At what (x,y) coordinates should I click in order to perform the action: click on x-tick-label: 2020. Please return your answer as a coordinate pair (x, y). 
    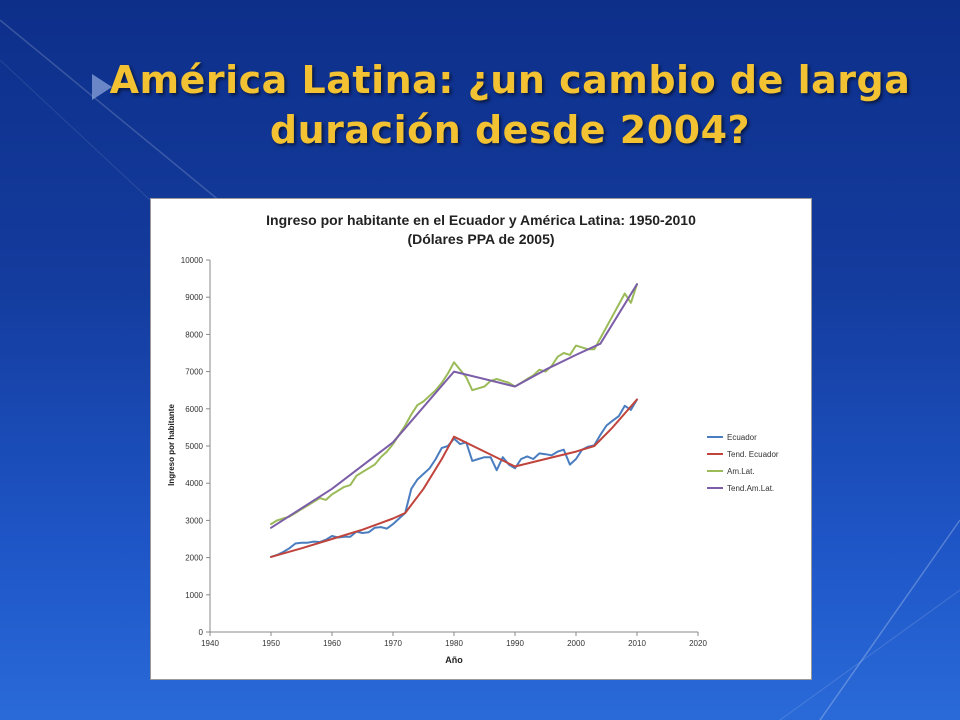
    Looking at the image, I should click on (698, 643).